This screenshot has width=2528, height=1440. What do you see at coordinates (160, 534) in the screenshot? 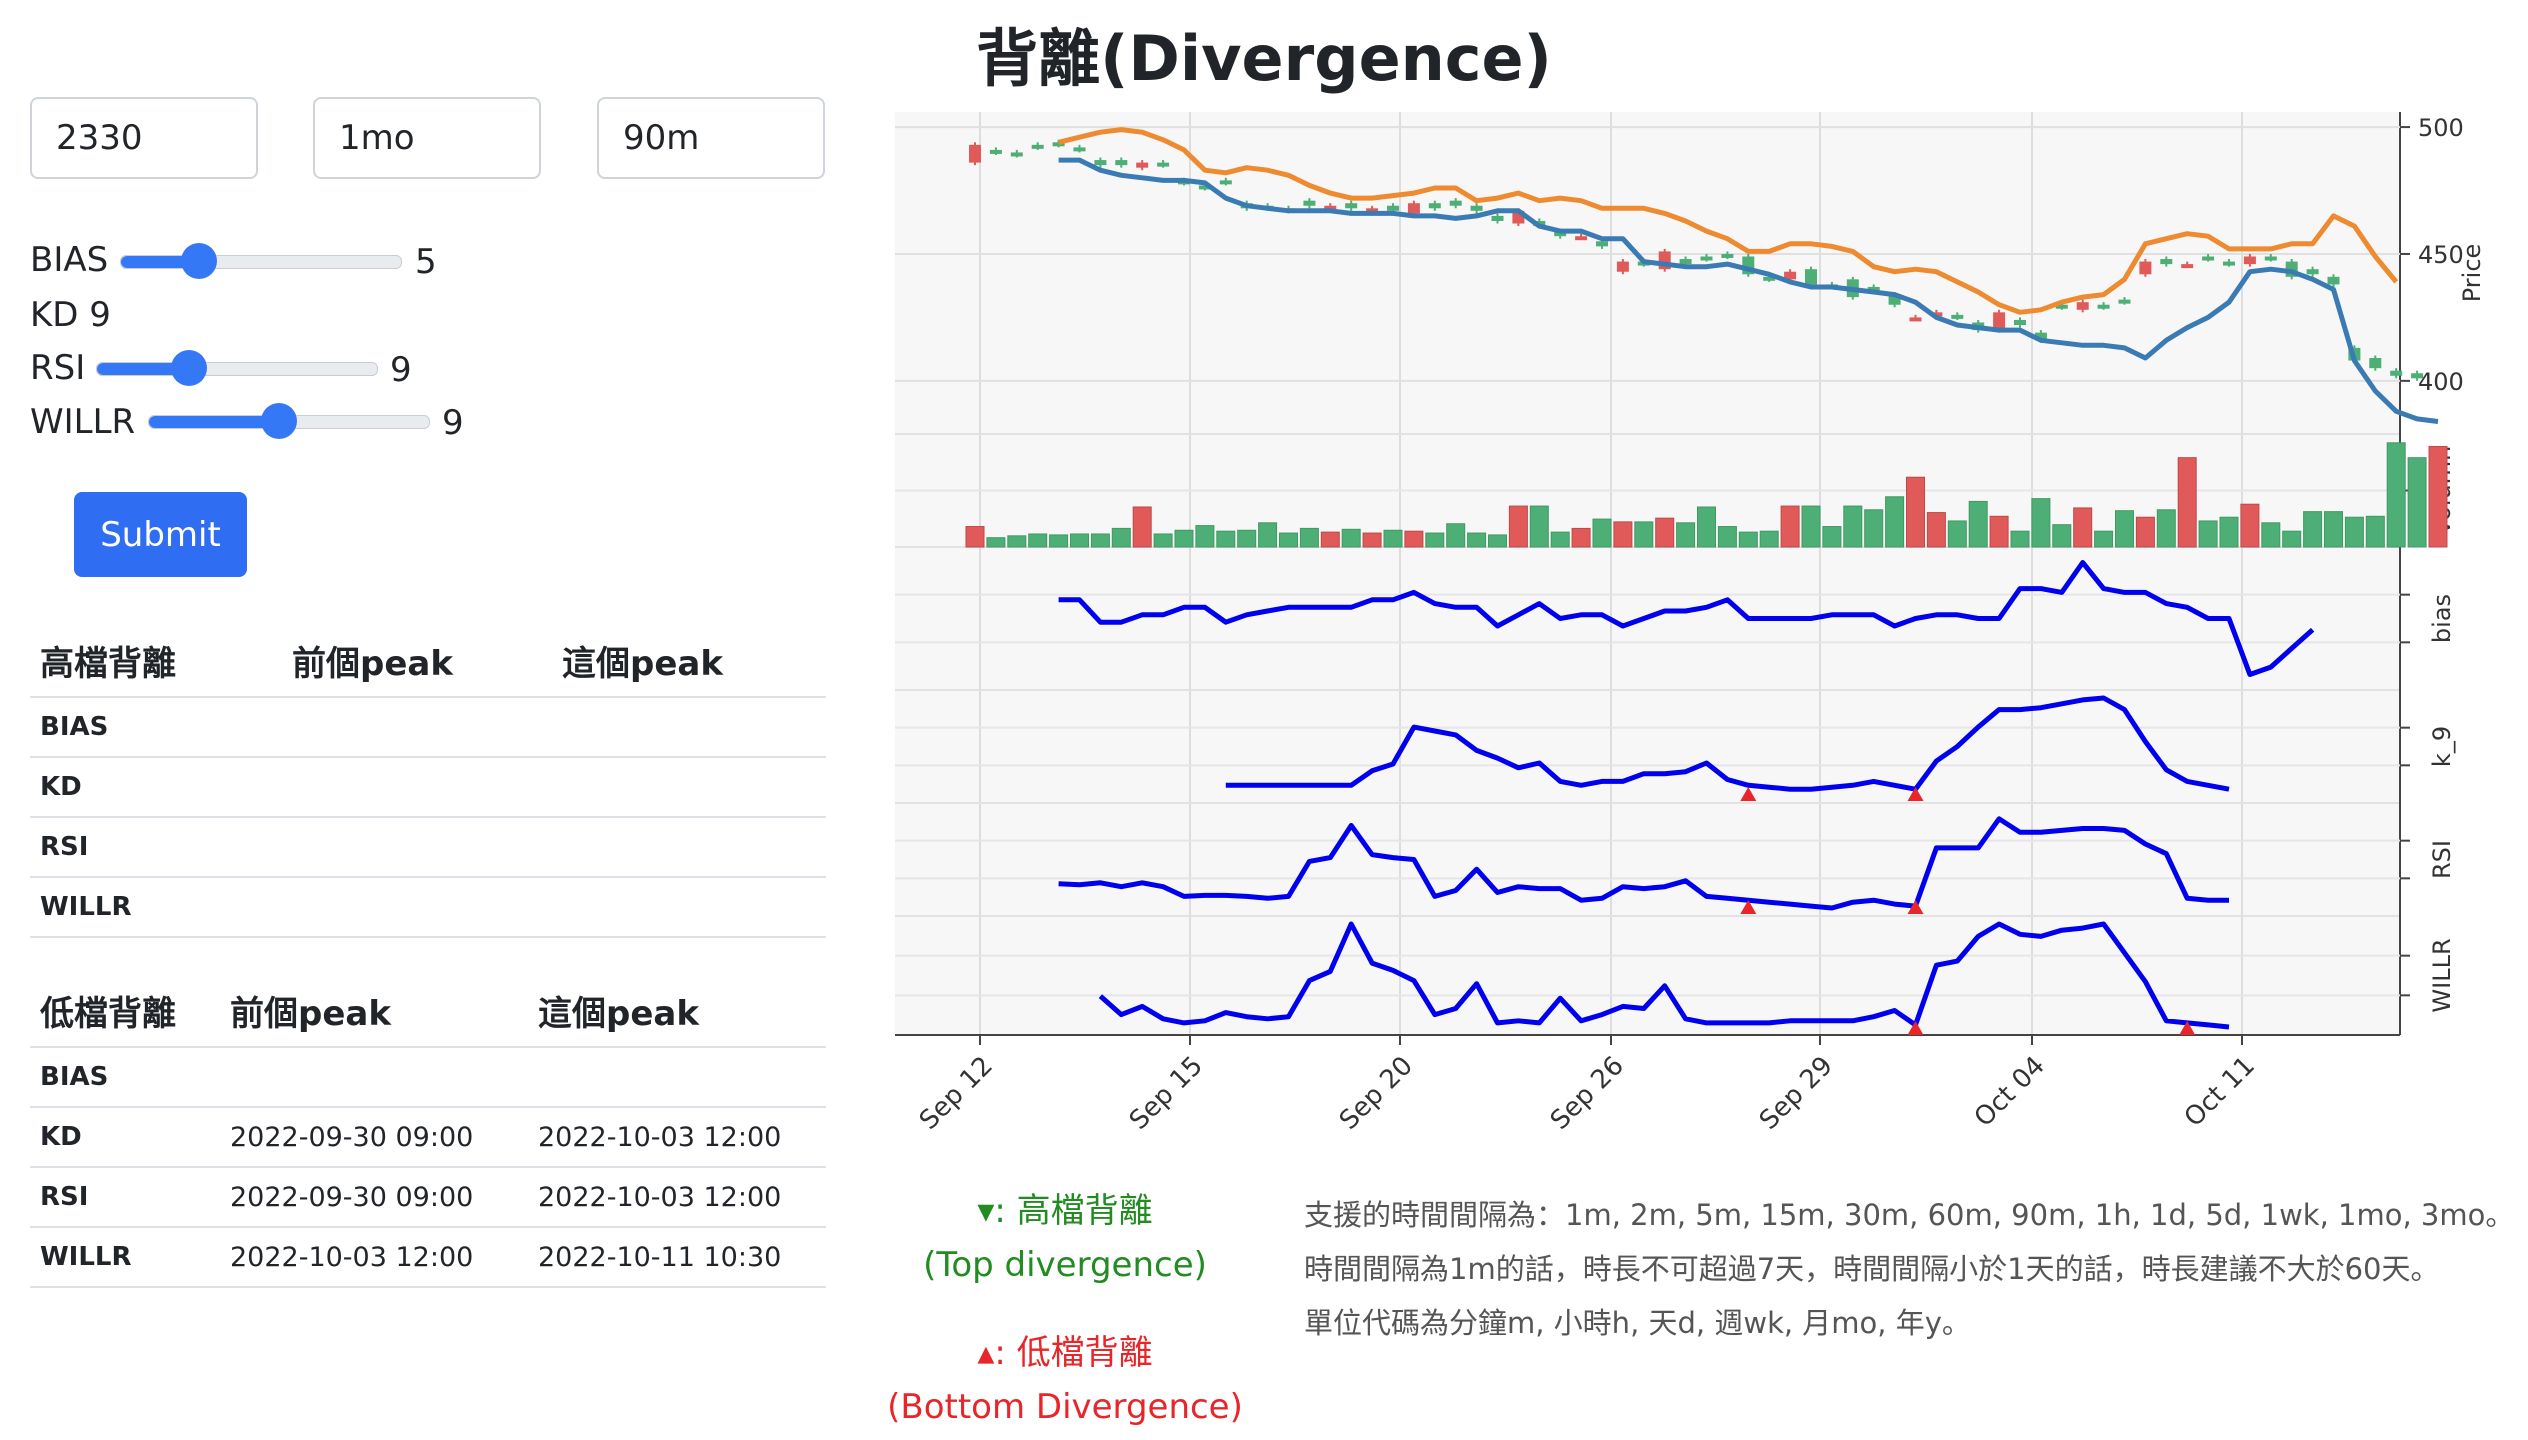
I see `submit-button: Submit` at bounding box center [160, 534].